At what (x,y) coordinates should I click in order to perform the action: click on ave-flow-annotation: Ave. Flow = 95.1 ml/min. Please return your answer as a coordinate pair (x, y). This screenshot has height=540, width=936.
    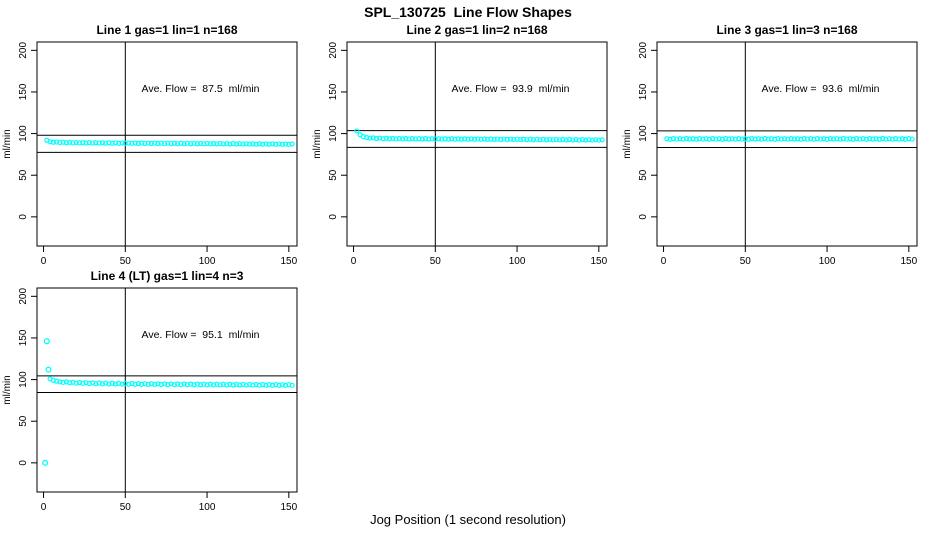
    Looking at the image, I should click on (201, 335).